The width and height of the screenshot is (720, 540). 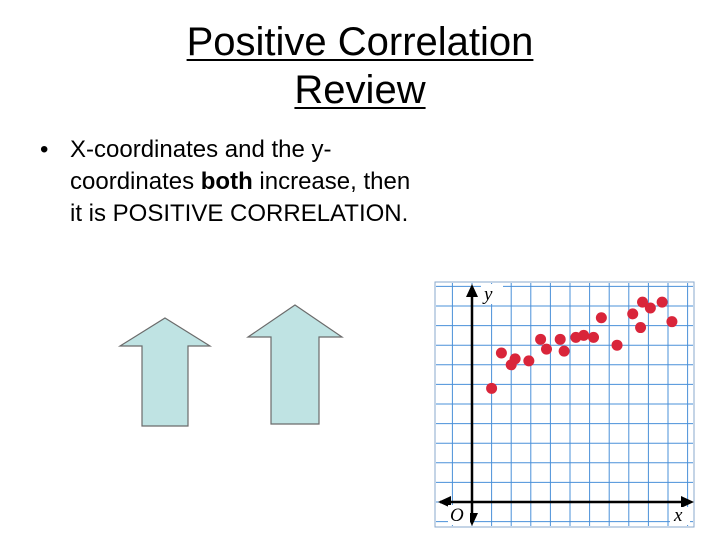 I want to click on data-points, so click(x=582, y=345).